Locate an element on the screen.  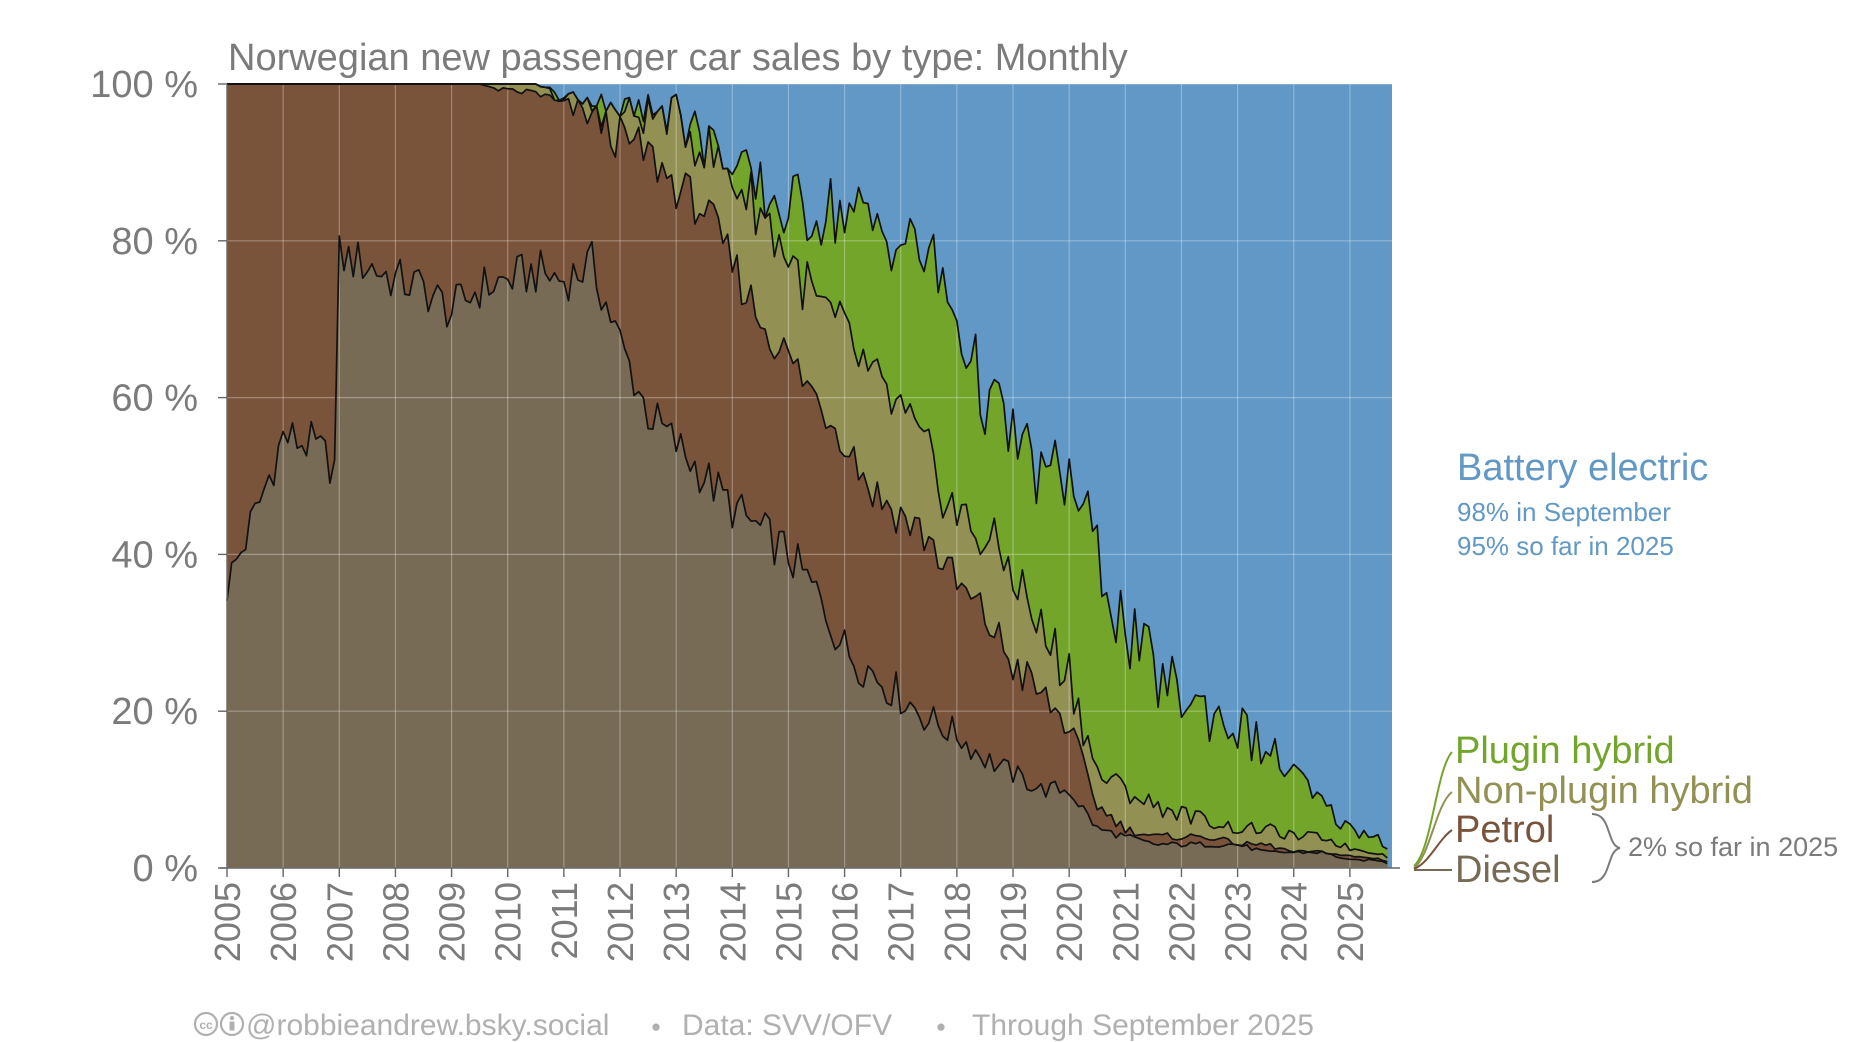
legend-battery-note-month: 98% in September is located at coordinates (1564, 512).